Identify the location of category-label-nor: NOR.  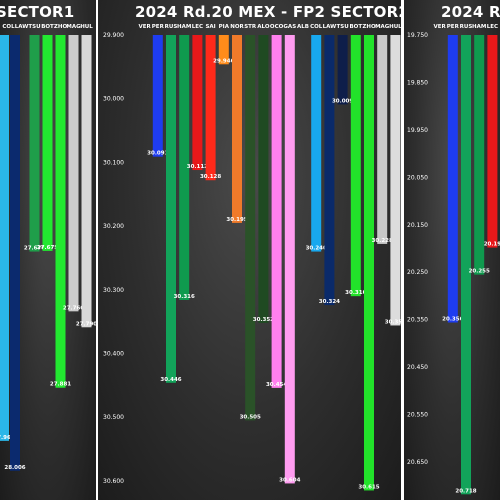
(237, 27).